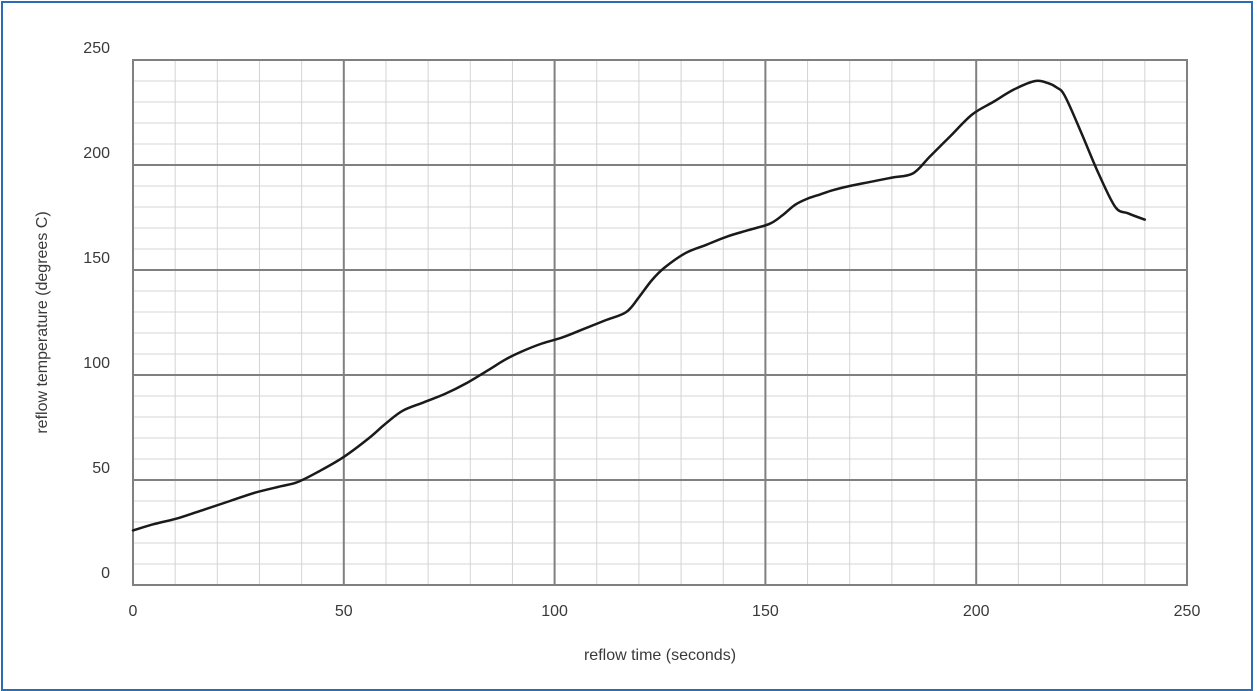 The width and height of the screenshot is (1257, 691). I want to click on y-tick-label: 100, so click(96, 363).